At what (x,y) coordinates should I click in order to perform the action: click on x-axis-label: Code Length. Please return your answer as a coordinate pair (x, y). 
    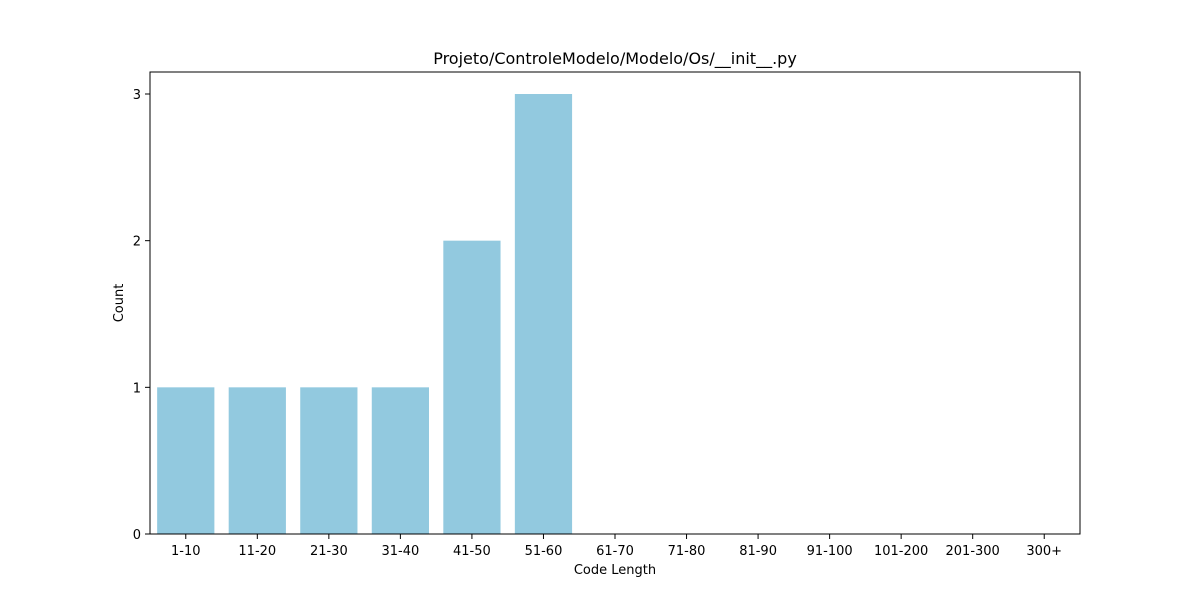
    Looking at the image, I should click on (615, 570).